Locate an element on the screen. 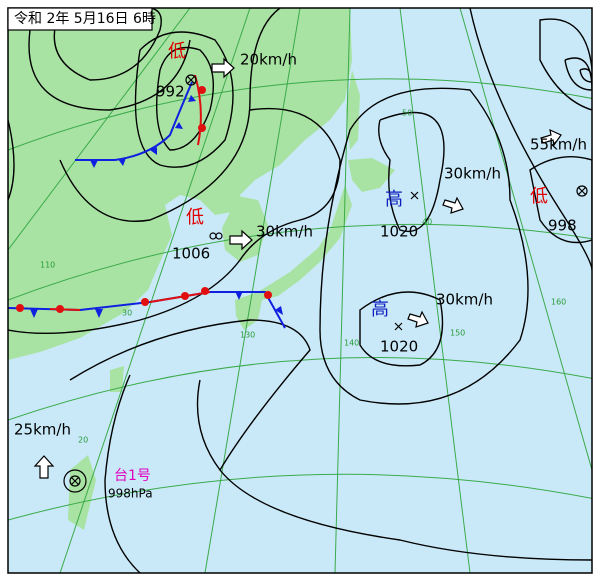 Image resolution: width=600 pixels, height=585 pixels. typhoon-name: 台1号 is located at coordinates (132, 476).